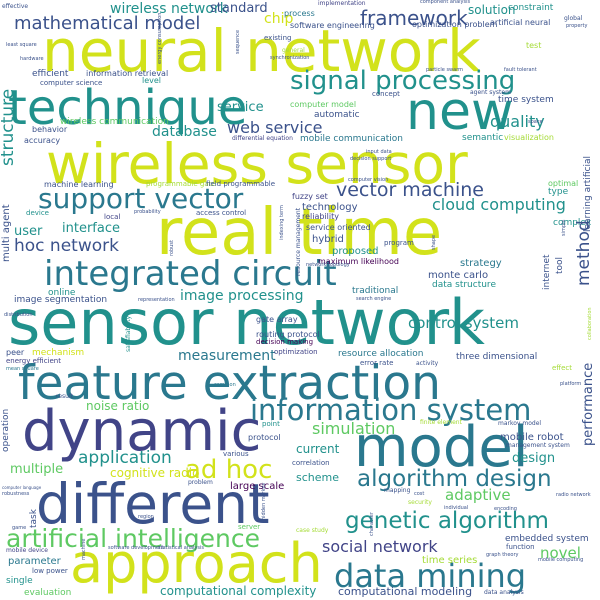 This screenshot has width=600, height=600. What do you see at coordinates (66, 246) in the screenshot?
I see `word-hoc-network: hoc network` at bounding box center [66, 246].